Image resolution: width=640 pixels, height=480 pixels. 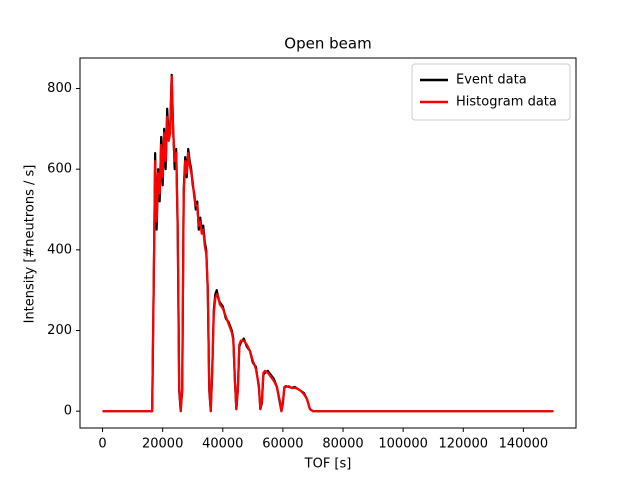 What do you see at coordinates (342, 444) in the screenshot?
I see `x-tick-label: 80000` at bounding box center [342, 444].